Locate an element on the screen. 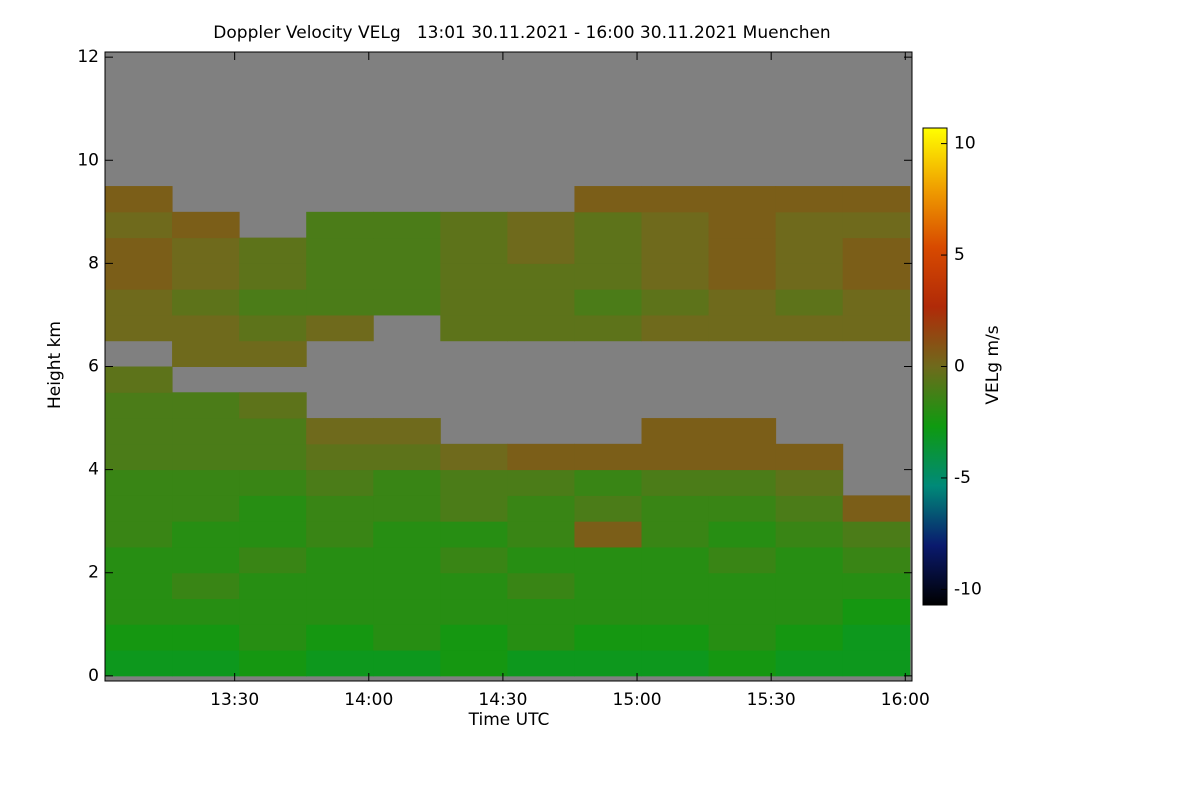 The height and width of the screenshot is (800, 1200). y-tick-label: 4 is located at coordinates (93, 470).